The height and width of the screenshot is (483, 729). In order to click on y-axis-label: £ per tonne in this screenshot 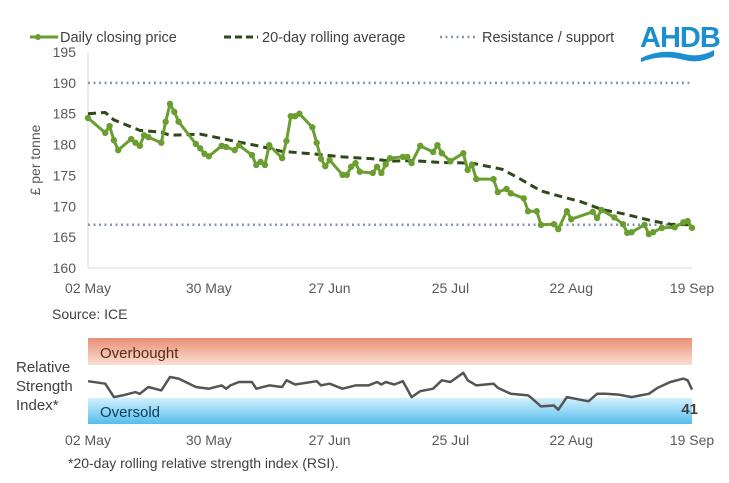, I will do `click(35, 159)`.